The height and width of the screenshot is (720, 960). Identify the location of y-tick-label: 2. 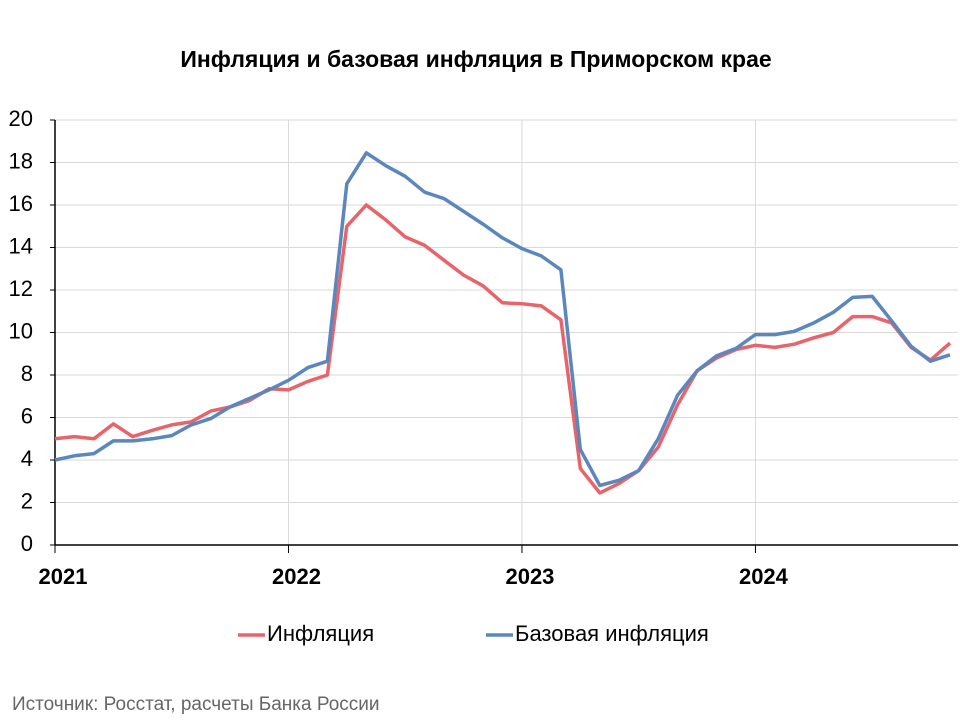
(27, 500).